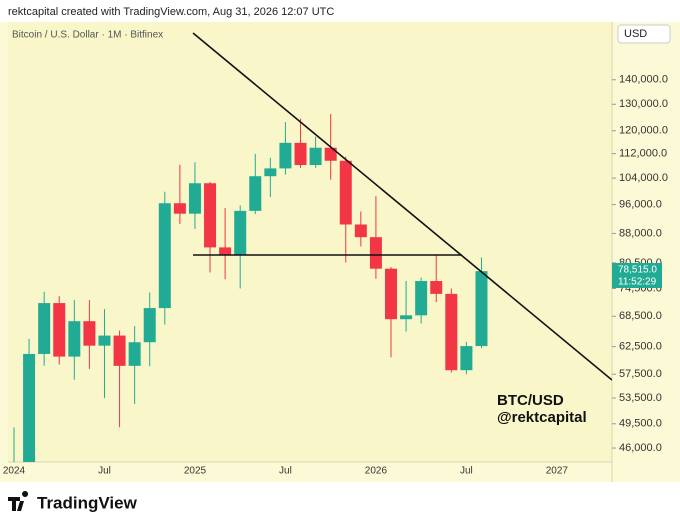 The height and width of the screenshot is (526, 680). I want to click on price-box, so click(637, 275).